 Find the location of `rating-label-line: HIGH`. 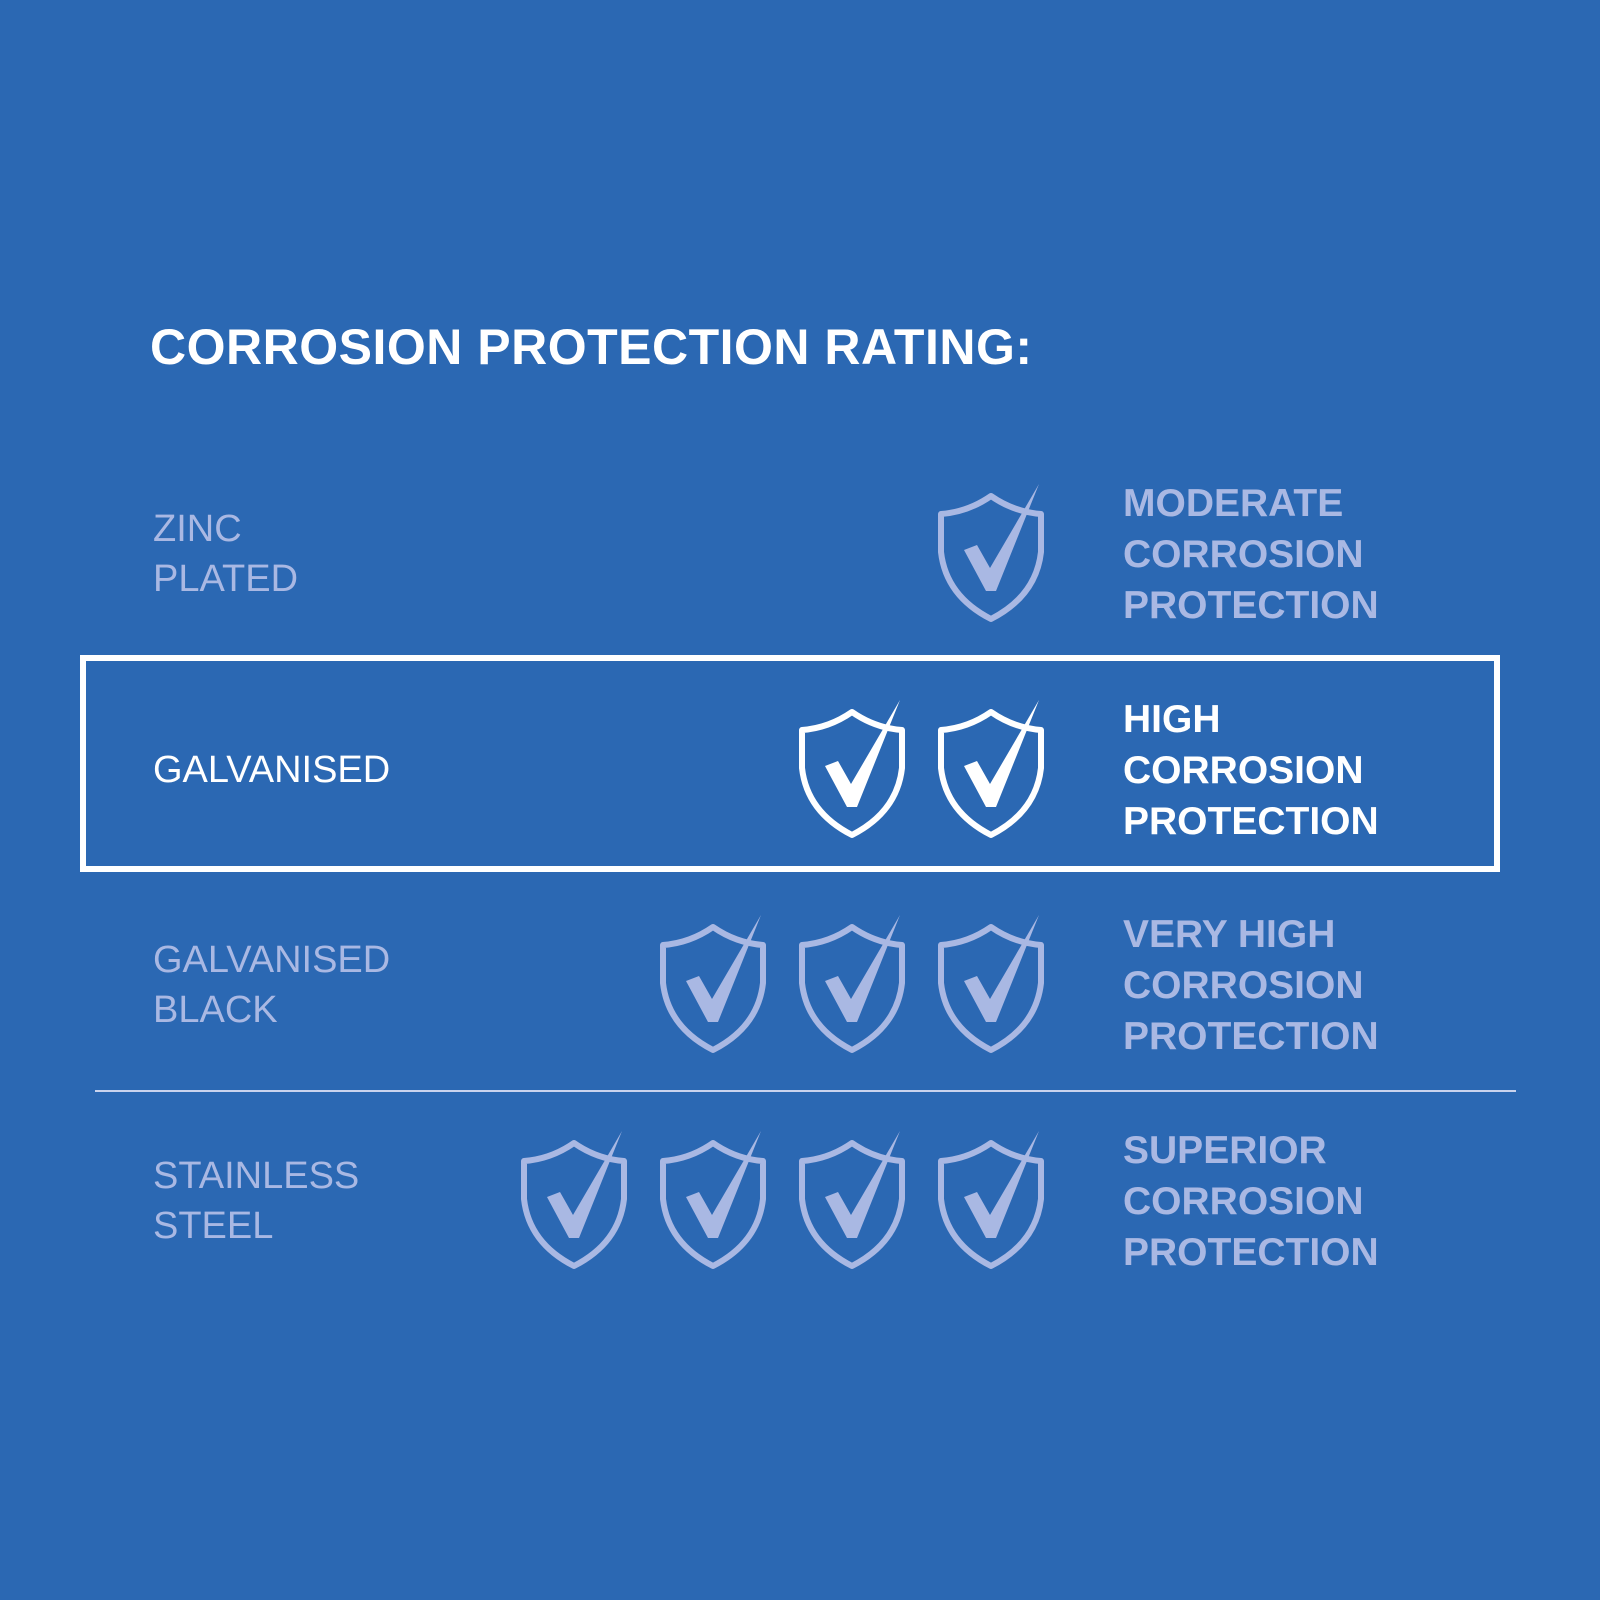

rating-label-line: HIGH is located at coordinates (1172, 719).